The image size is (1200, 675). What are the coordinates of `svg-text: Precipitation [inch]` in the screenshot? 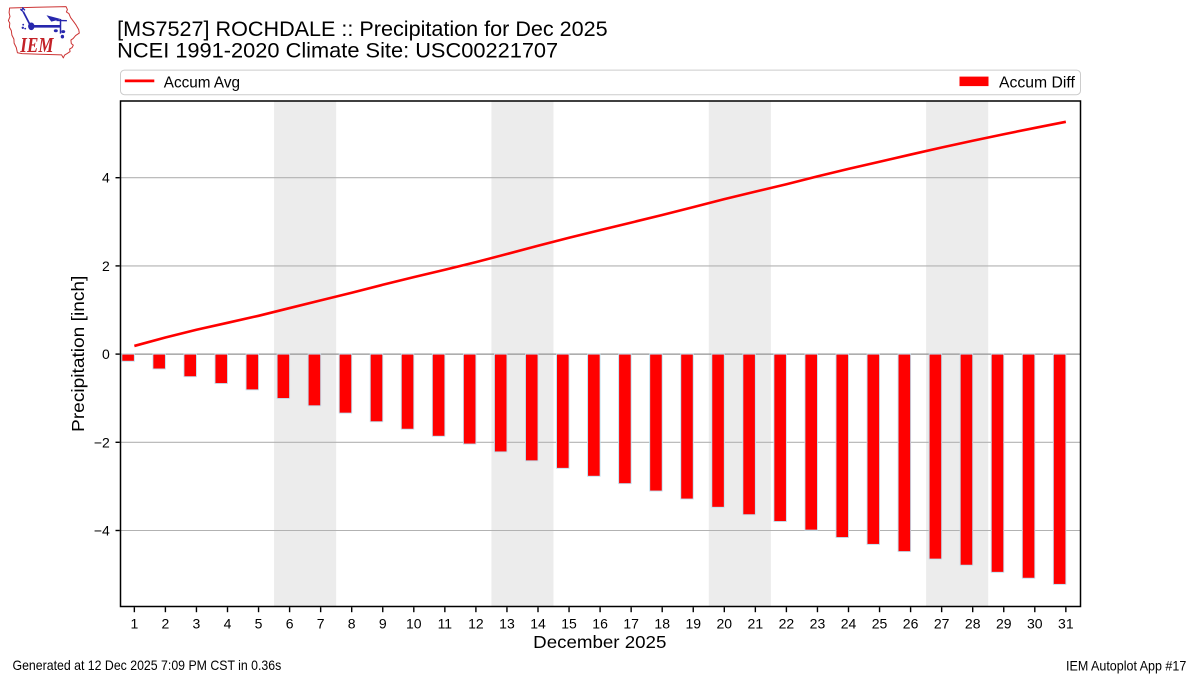 It's located at (78, 354).